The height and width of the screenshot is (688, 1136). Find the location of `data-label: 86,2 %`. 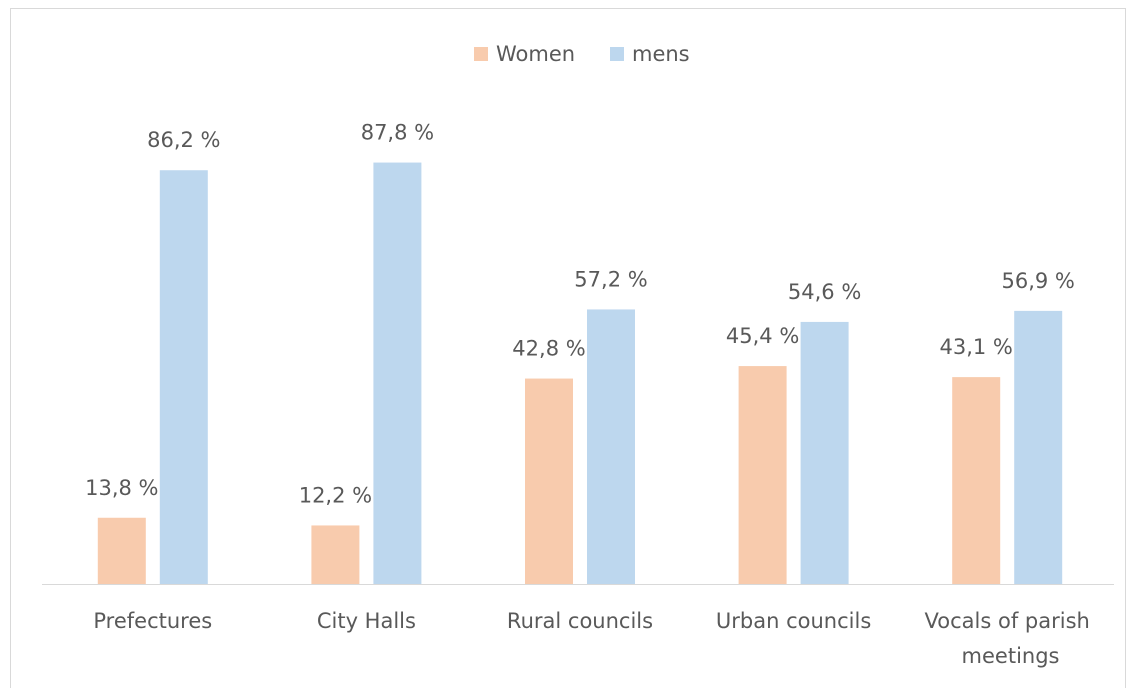

data-label: 86,2 % is located at coordinates (183, 140).